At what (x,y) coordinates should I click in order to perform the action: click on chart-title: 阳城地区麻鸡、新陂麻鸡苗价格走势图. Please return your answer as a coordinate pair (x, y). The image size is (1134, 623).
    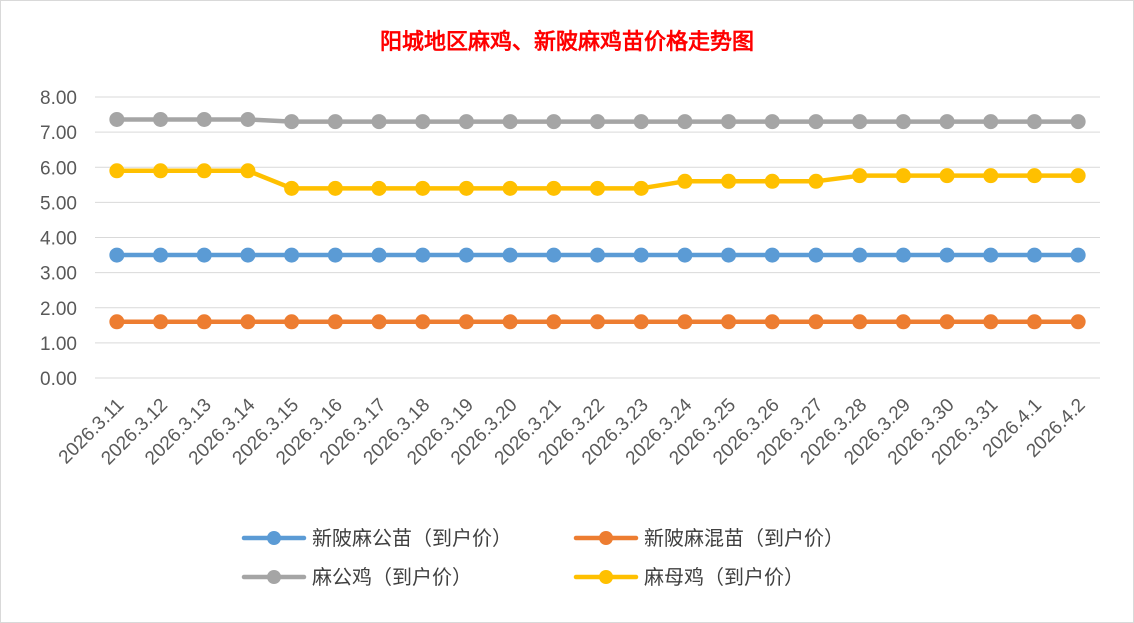
    Looking at the image, I should click on (567, 42).